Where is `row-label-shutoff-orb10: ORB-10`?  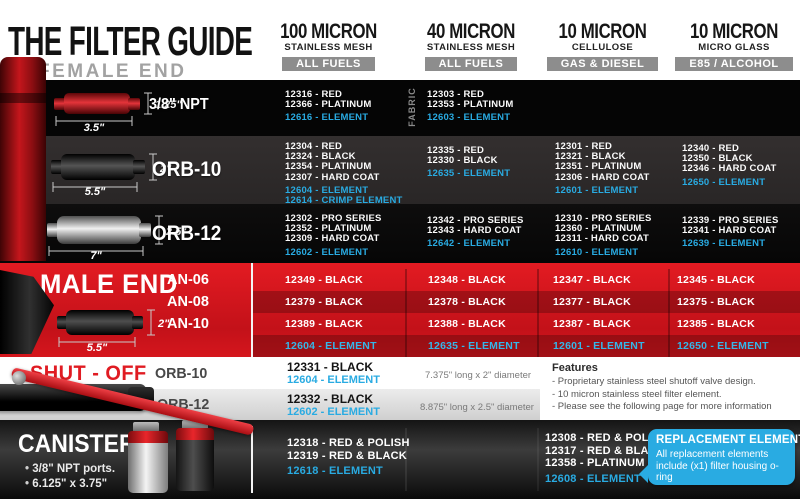 row-label-shutoff-orb10: ORB-10 is located at coordinates (181, 373).